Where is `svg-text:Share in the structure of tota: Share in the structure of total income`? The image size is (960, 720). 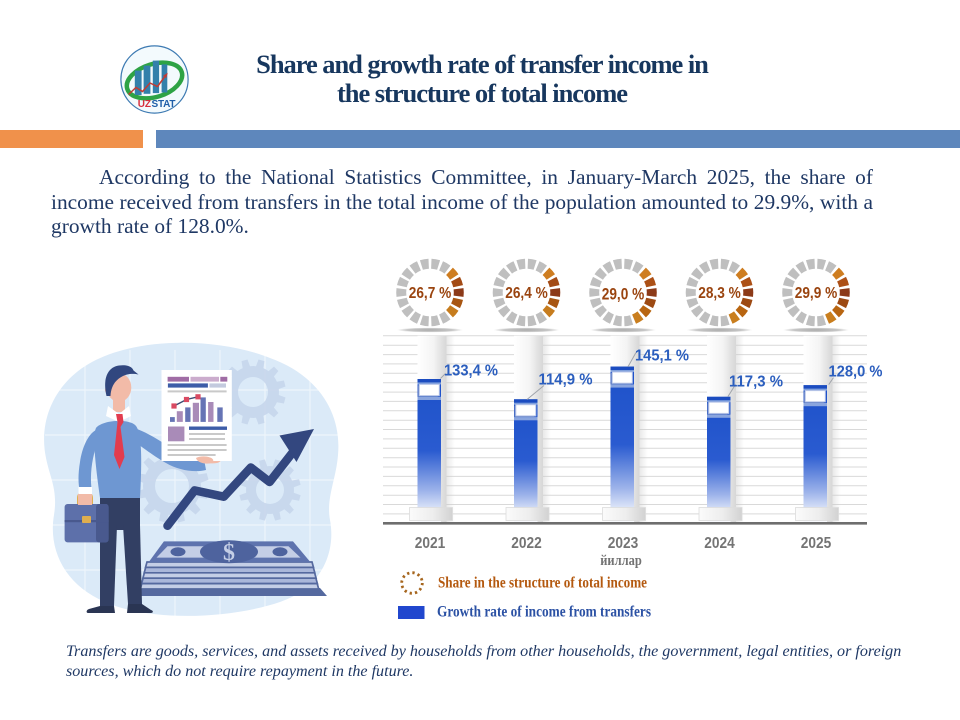 svg-text:Share in the structure of tota: Share in the structure of total income is located at coordinates (542, 583).